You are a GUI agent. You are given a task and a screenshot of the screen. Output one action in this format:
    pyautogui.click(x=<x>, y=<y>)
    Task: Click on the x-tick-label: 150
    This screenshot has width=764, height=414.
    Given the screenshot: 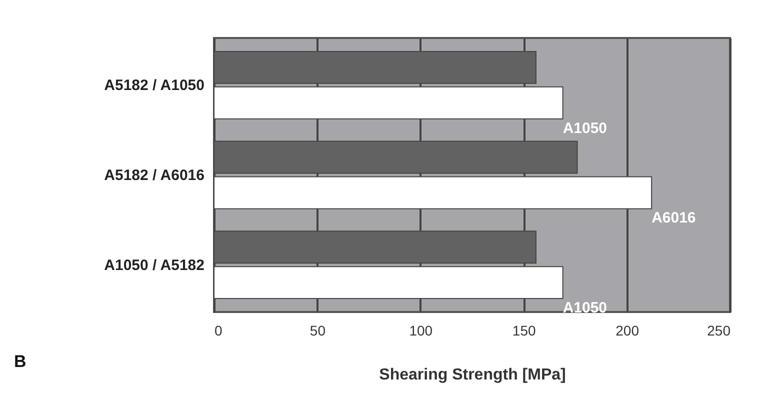 What is the action you would take?
    pyautogui.click(x=524, y=330)
    